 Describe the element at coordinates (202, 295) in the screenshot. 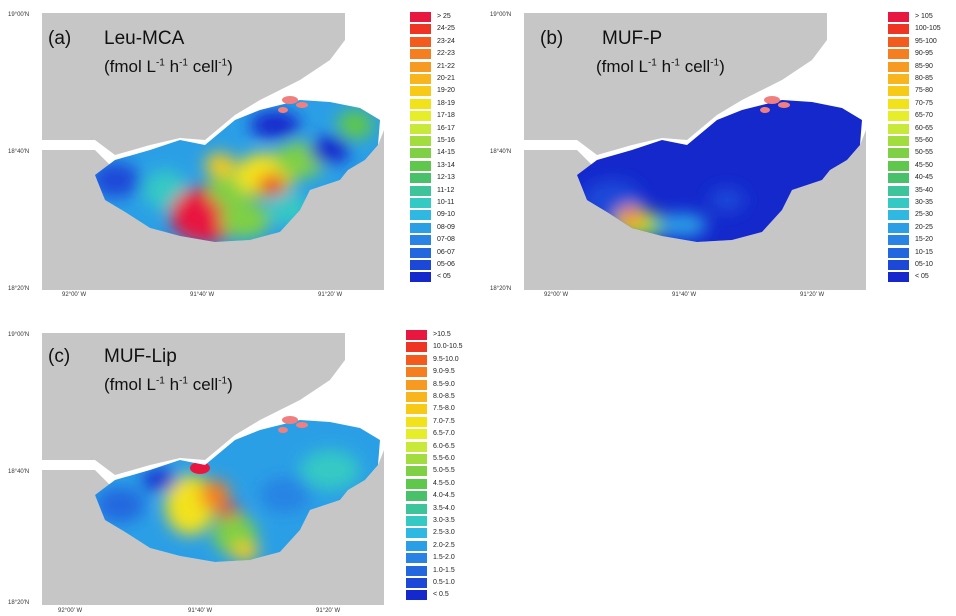

I see `lon-label-a-2: 91°40' W` at that location.